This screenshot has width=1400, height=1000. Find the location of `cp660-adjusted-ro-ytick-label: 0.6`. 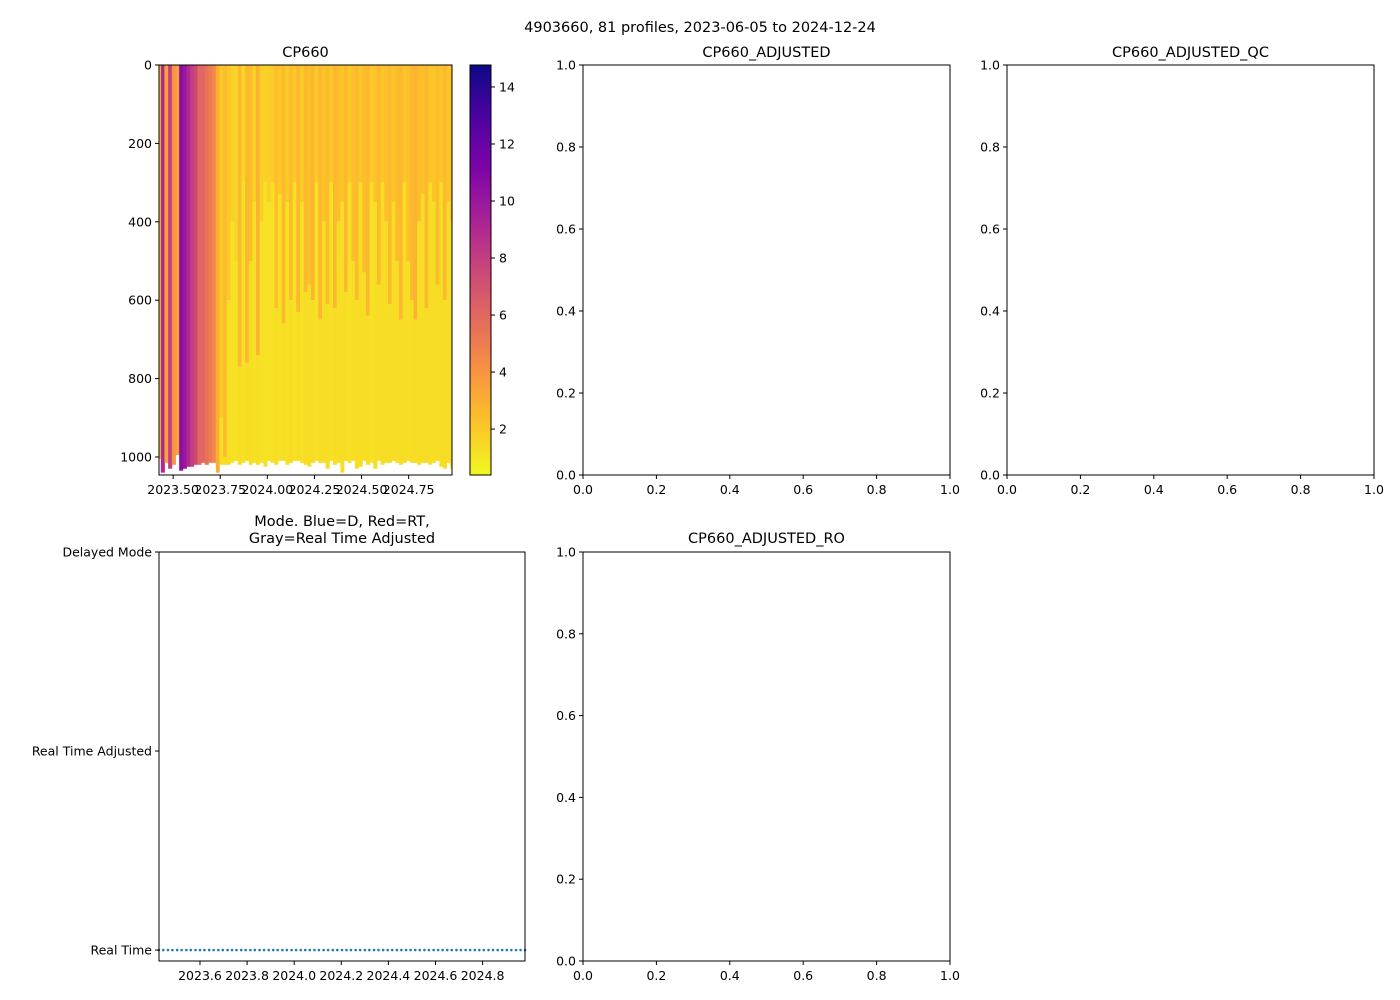

cp660-adjusted-ro-ytick-label: 0.6 is located at coordinates (566, 715).